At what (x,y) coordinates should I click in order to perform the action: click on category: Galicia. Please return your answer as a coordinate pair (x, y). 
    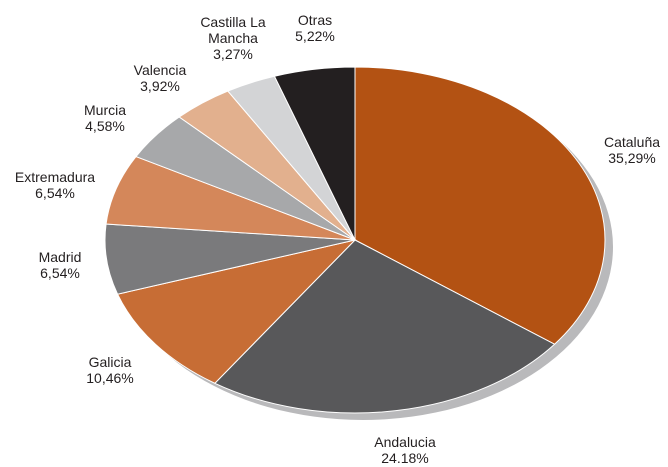
    Looking at the image, I should click on (110, 362).